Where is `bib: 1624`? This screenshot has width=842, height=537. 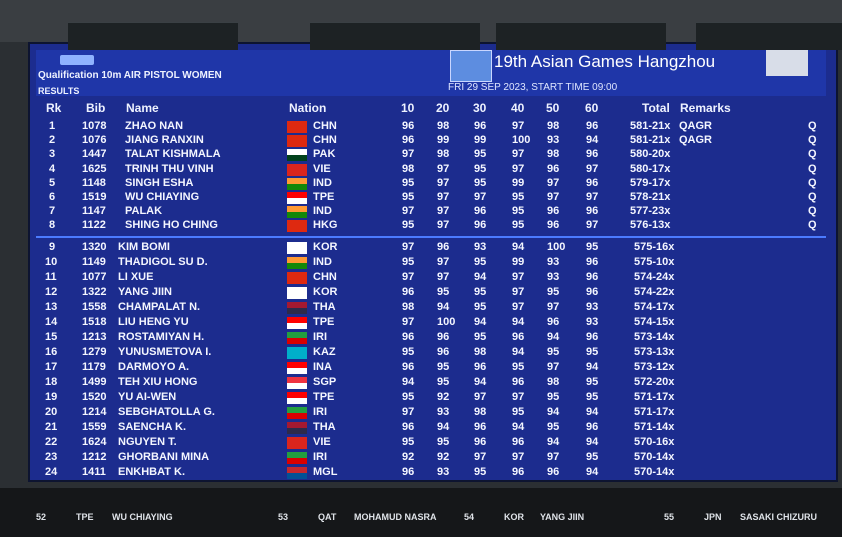 bib: 1624 is located at coordinates (94, 442).